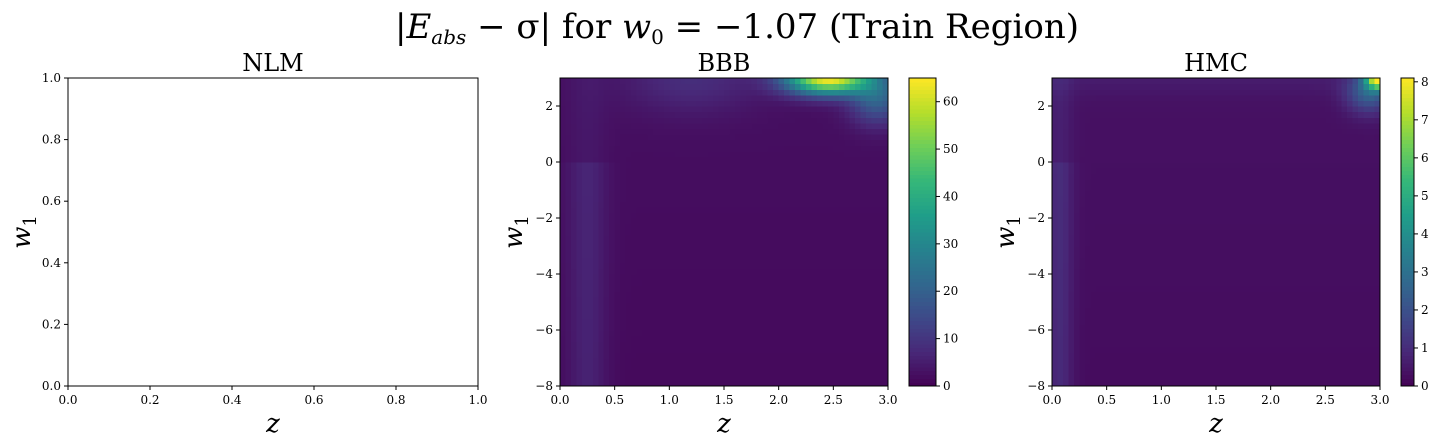 The width and height of the screenshot is (1443, 448). I want to click on y-tick-label: 2, so click(549, 106).